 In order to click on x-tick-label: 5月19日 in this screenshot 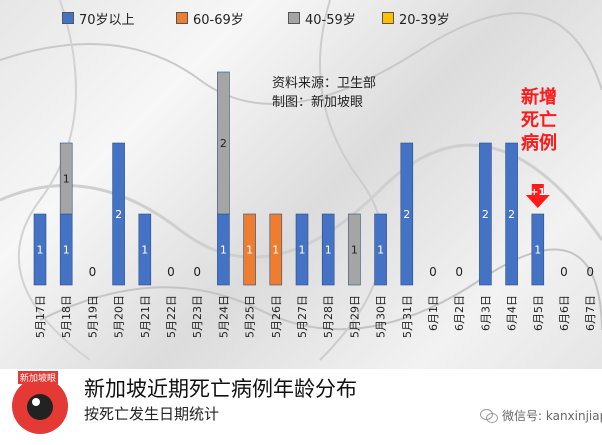, I will do `click(92, 316)`.